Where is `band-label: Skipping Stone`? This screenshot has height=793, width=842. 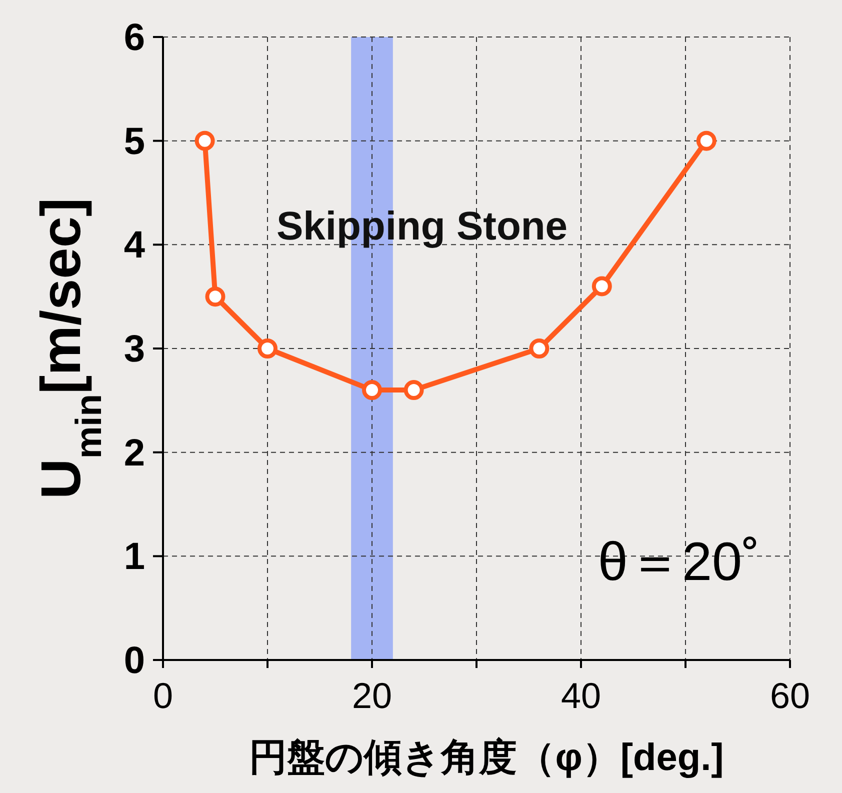 band-label: Skipping Stone is located at coordinates (422, 226).